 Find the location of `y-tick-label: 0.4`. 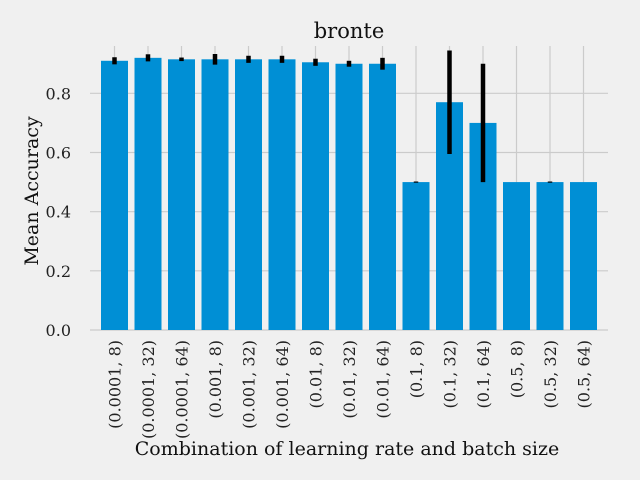

y-tick-label: 0.4 is located at coordinates (58, 212).